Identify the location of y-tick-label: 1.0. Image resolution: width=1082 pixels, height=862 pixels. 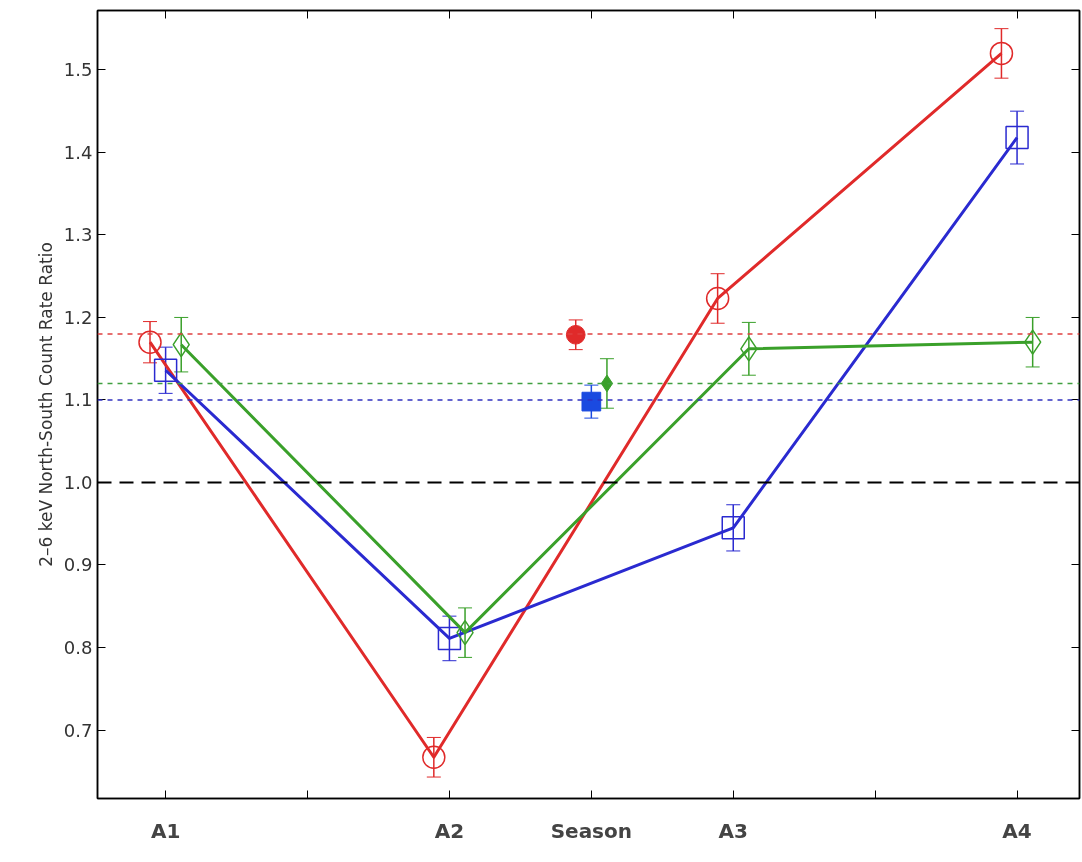
(78, 482).